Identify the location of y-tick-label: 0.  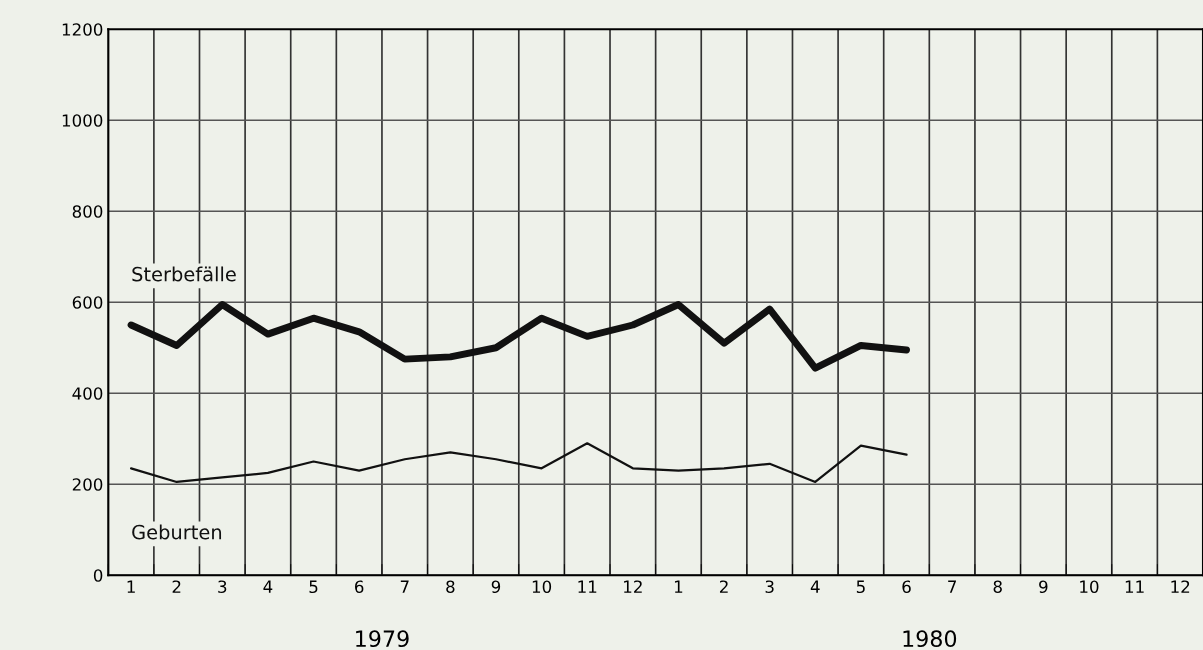
(98, 575).